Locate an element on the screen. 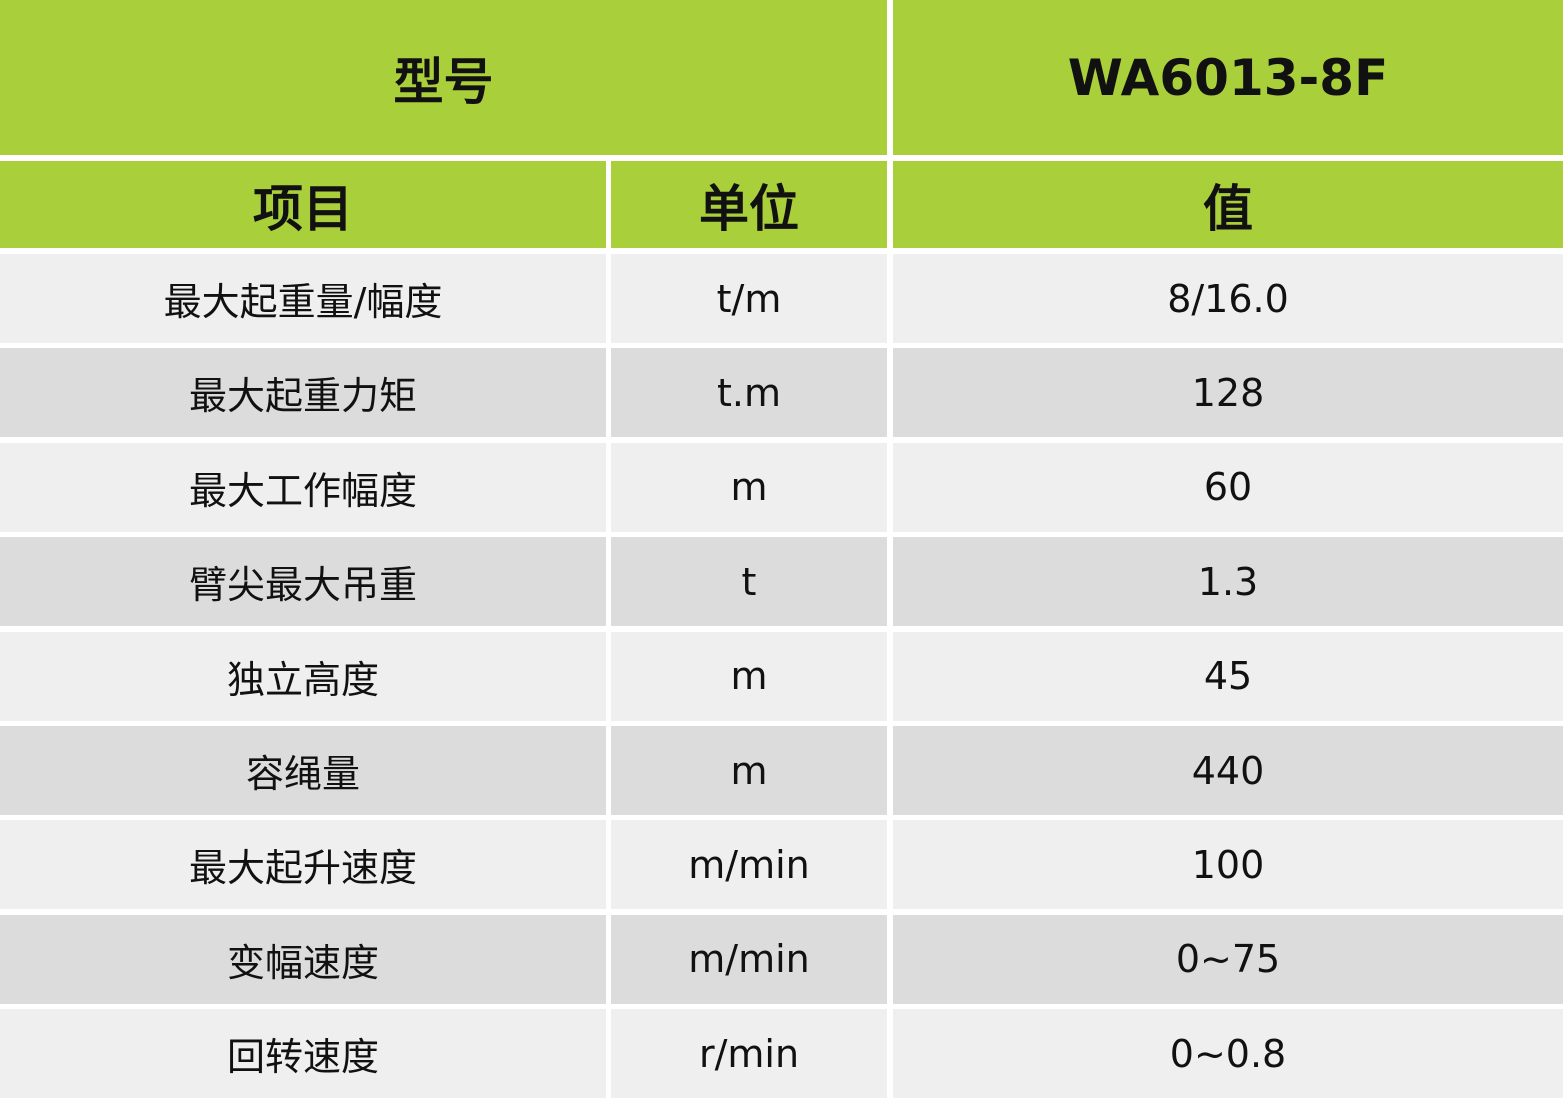 This screenshot has height=1099, width=1563. table-cell: t/m is located at coordinates (749, 298).